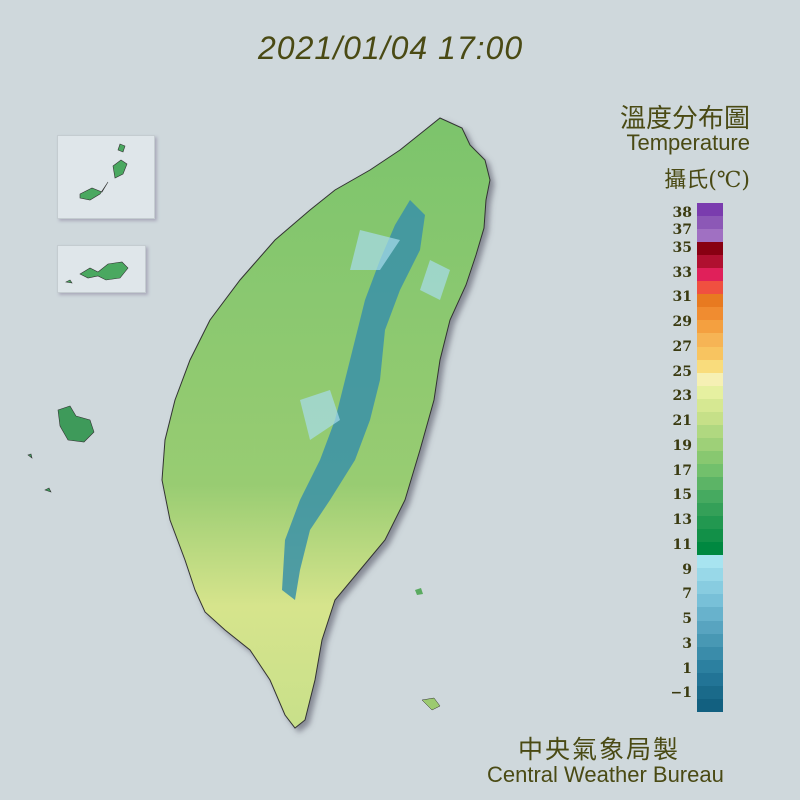 Image resolution: width=800 pixels, height=800 pixels. What do you see at coordinates (605, 774) in the screenshot?
I see `credit-en: Central Weather Bureau` at bounding box center [605, 774].